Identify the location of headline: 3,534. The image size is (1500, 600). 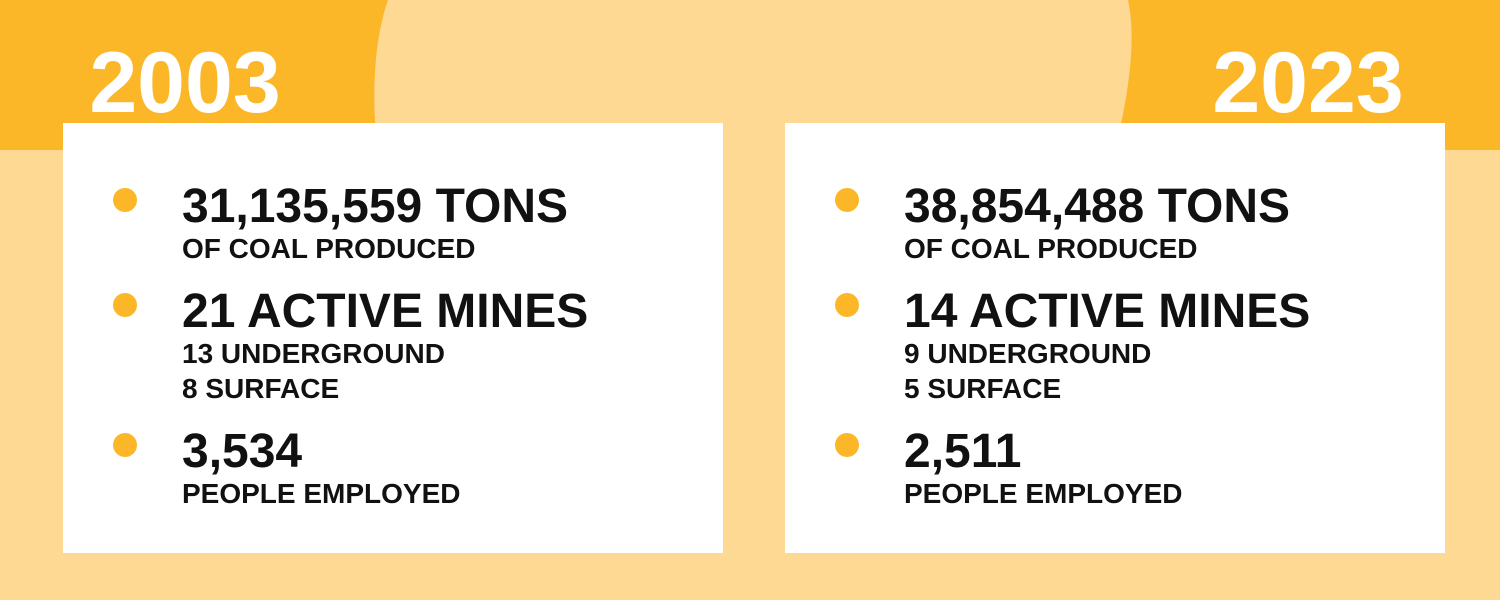
(242, 451).